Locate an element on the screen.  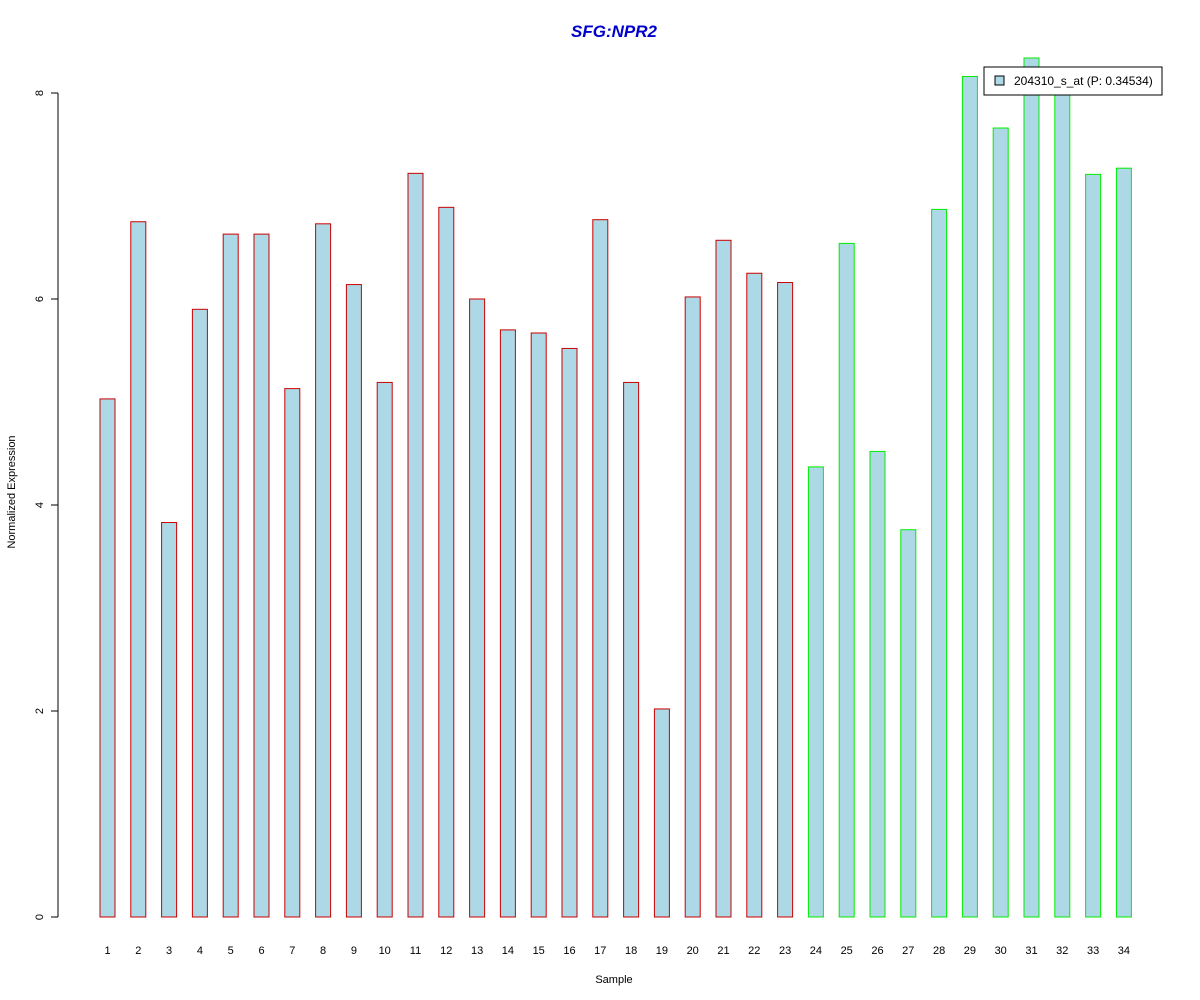
x-tick-label: 26 is located at coordinates (877, 951).